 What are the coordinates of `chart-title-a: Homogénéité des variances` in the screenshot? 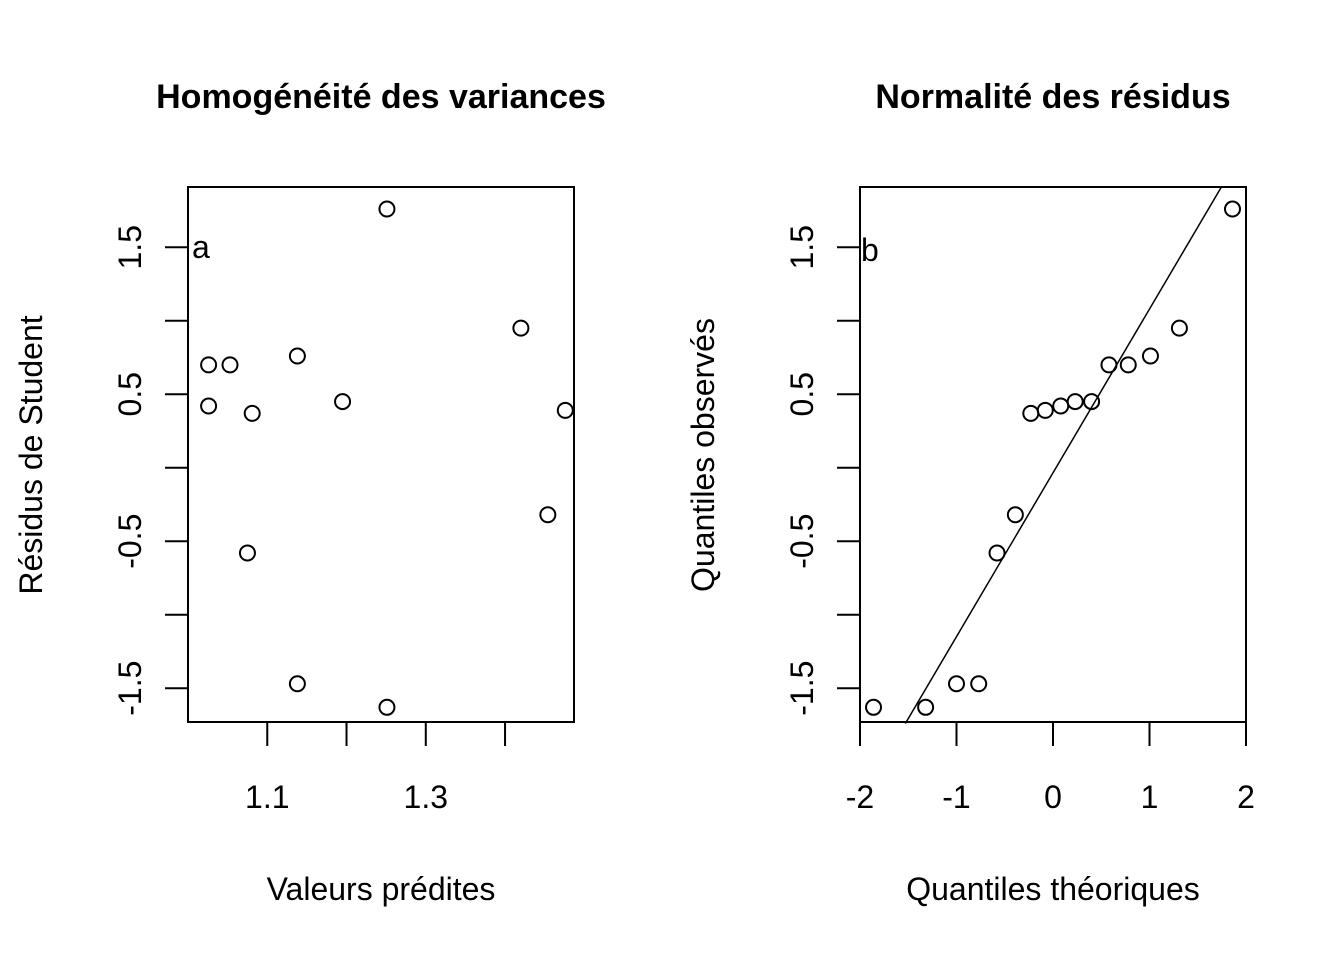 It's located at (381, 97).